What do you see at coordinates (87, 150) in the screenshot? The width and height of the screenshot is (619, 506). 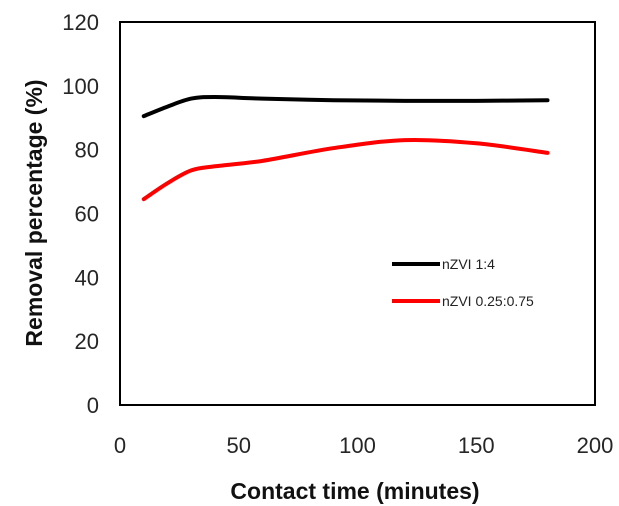 I see `y-tick-label: 80` at bounding box center [87, 150].